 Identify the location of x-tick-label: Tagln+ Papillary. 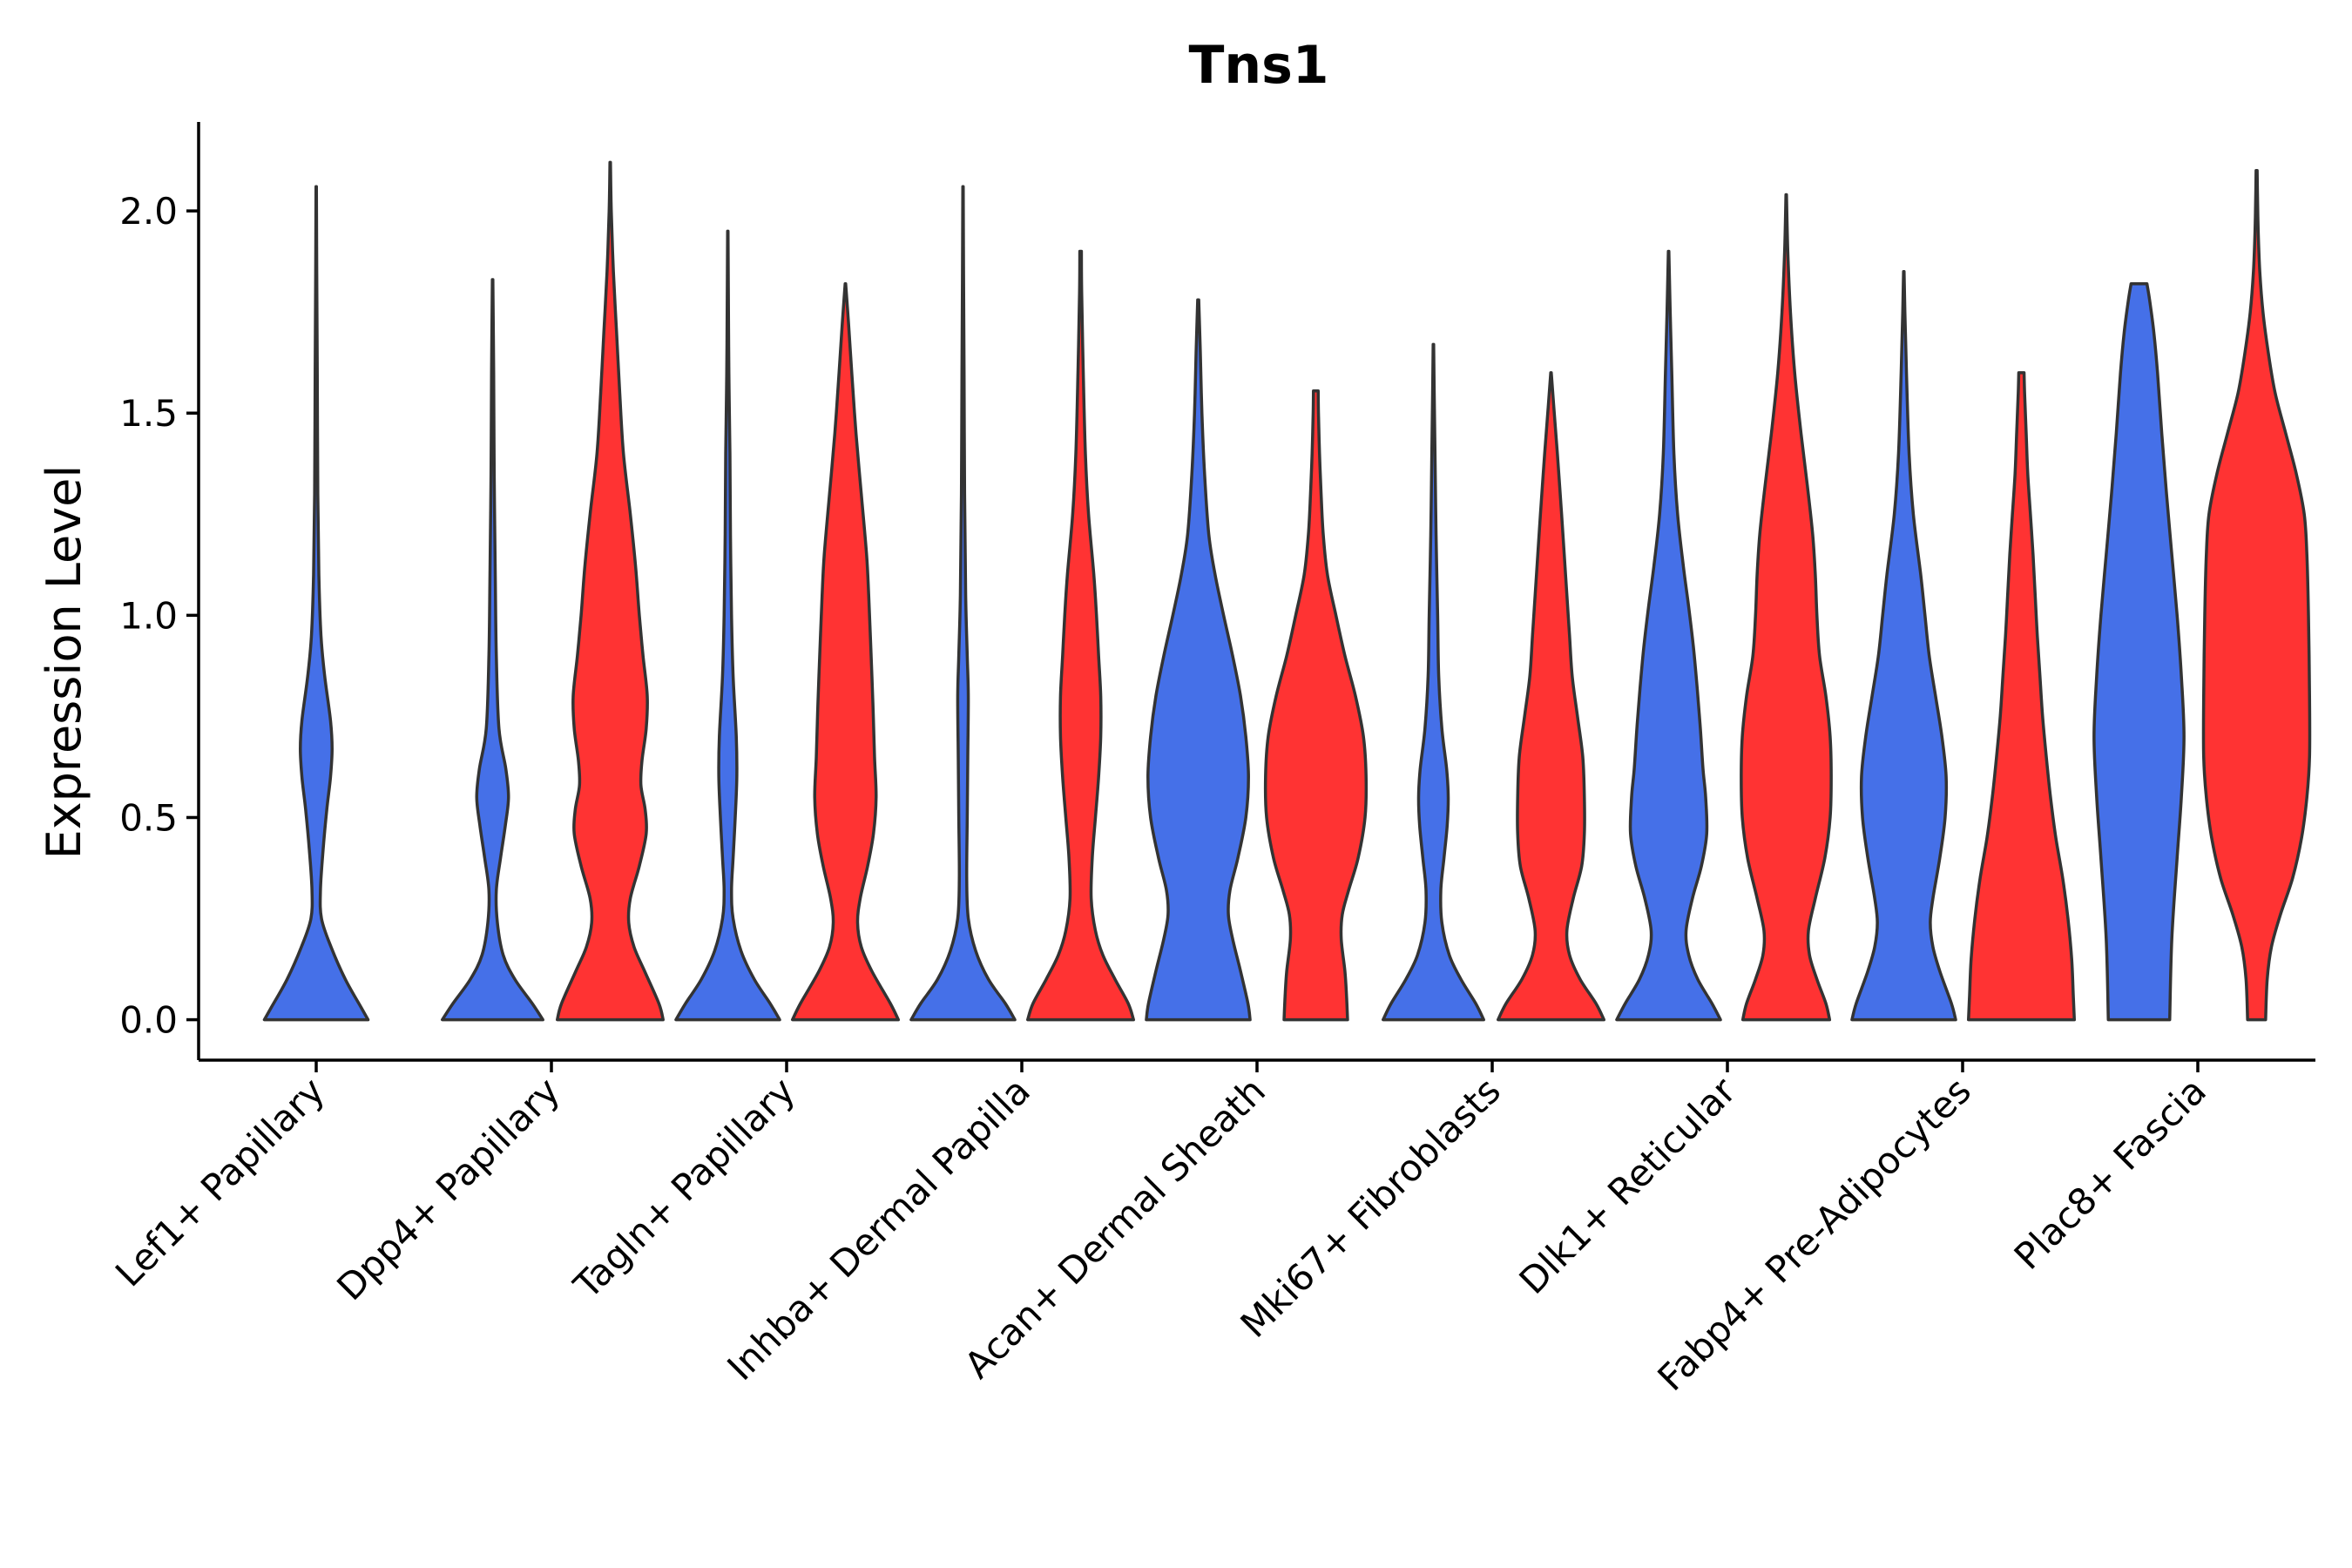
(684, 1188).